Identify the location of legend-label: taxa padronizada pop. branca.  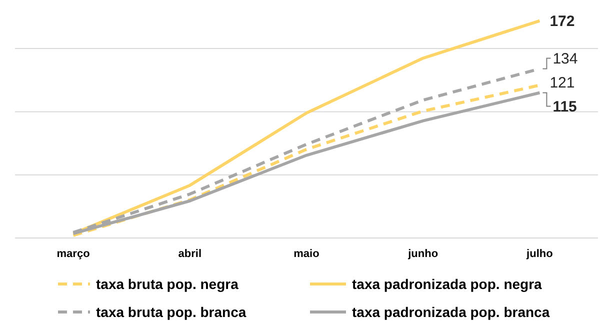
(451, 312).